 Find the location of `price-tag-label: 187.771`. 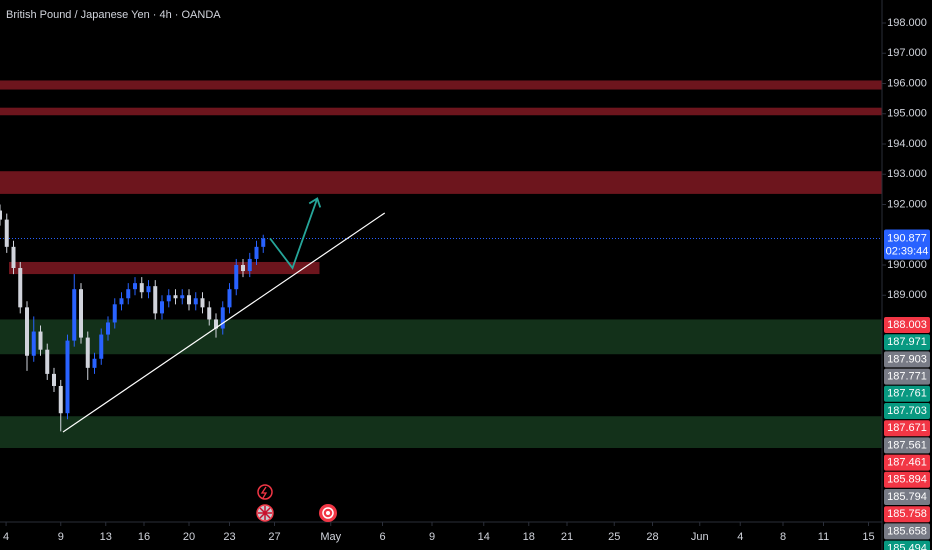

price-tag-label: 187.771 is located at coordinates (907, 377).